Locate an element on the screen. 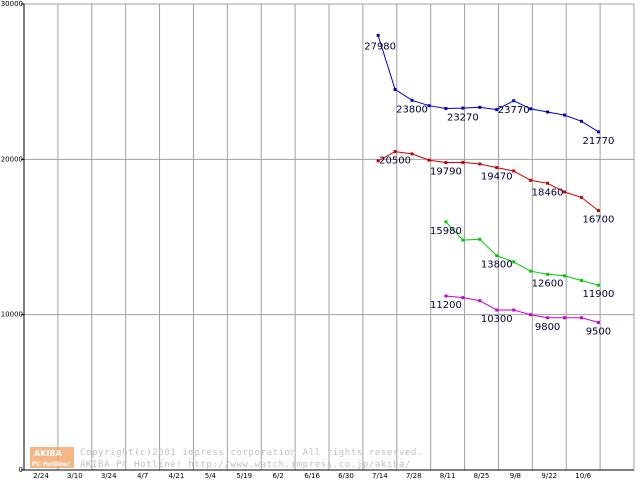  x-tick-label: 8/25 is located at coordinates (482, 476).